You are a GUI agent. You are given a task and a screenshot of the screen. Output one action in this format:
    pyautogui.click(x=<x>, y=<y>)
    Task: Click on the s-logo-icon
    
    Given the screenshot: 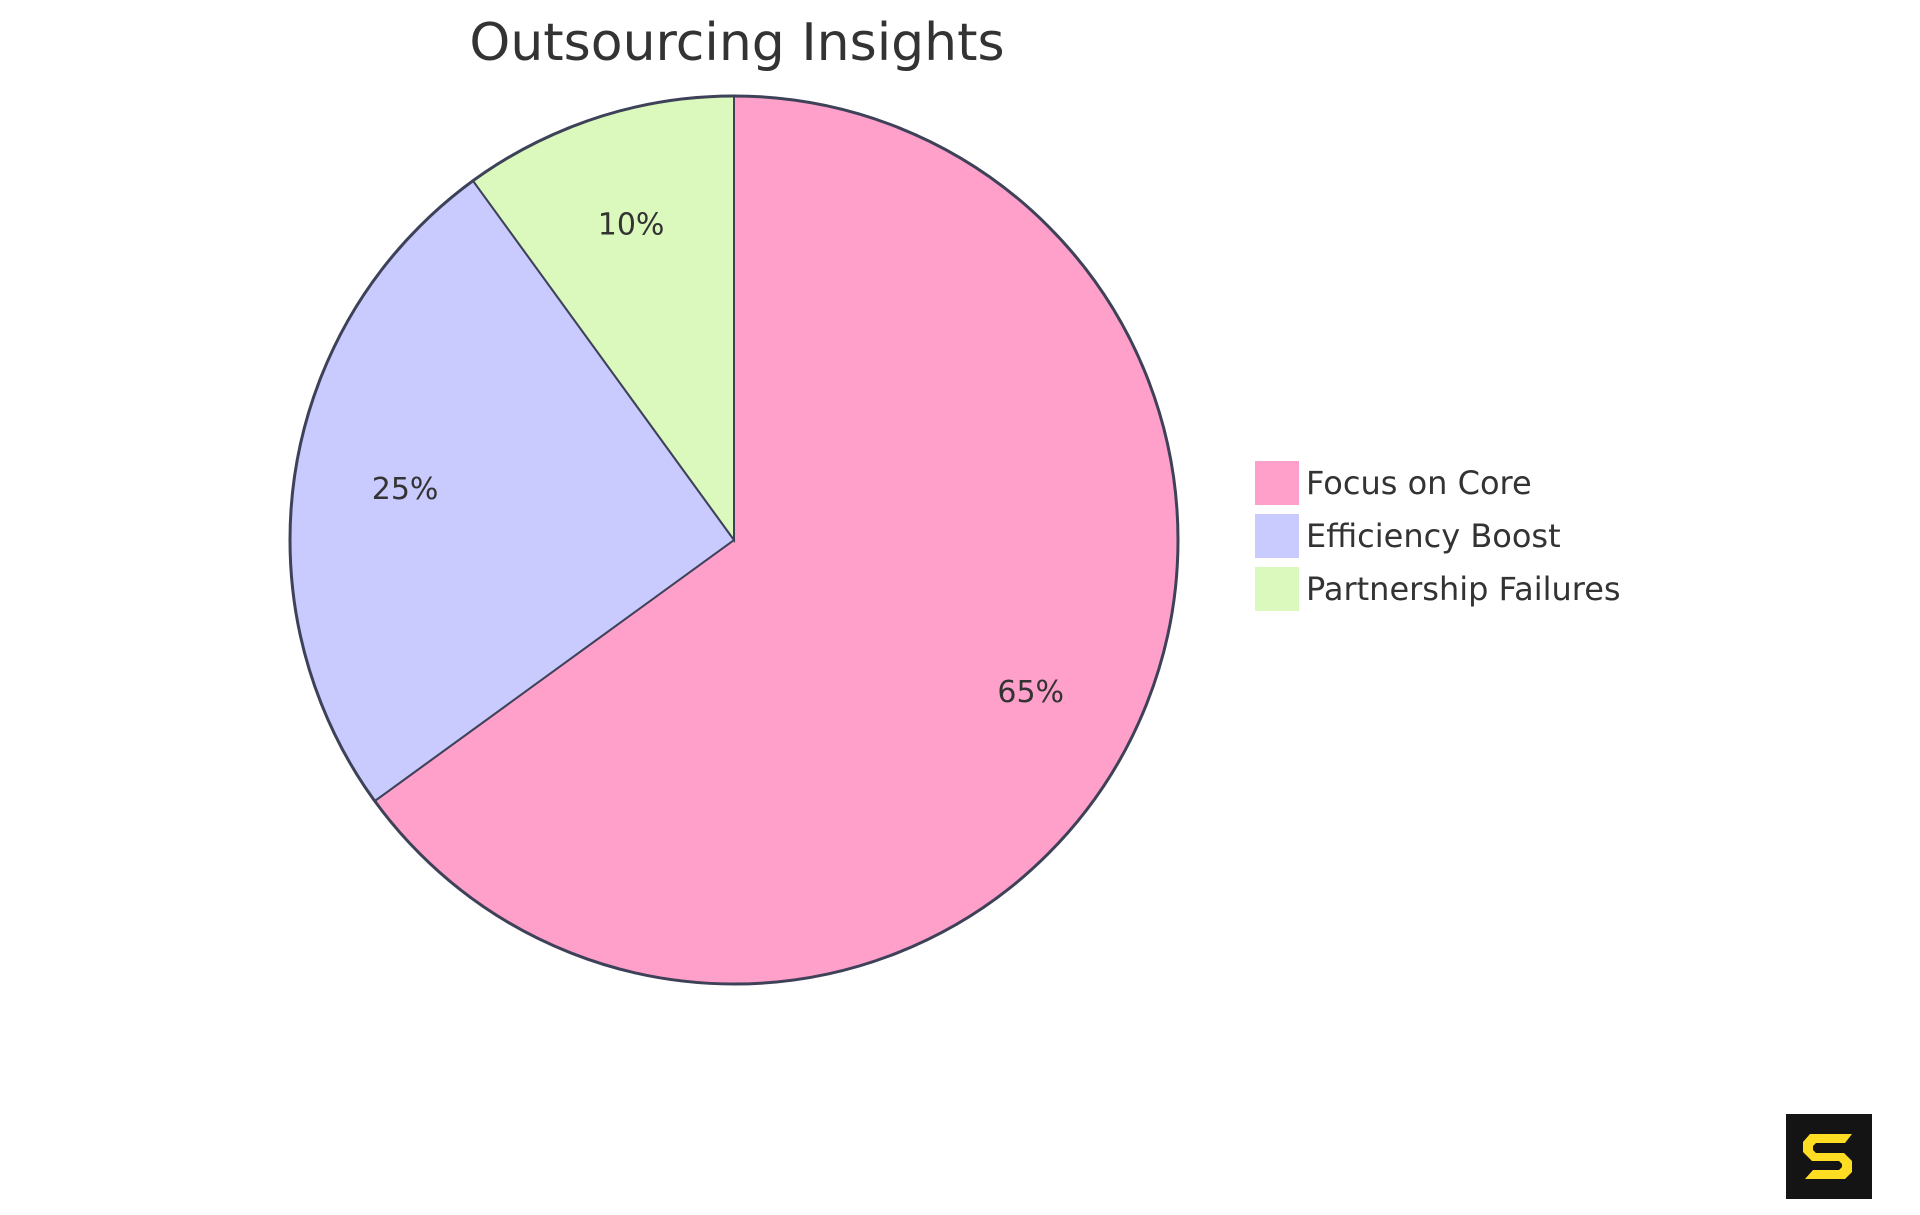 What is the action you would take?
    pyautogui.click(x=1827, y=1156)
    